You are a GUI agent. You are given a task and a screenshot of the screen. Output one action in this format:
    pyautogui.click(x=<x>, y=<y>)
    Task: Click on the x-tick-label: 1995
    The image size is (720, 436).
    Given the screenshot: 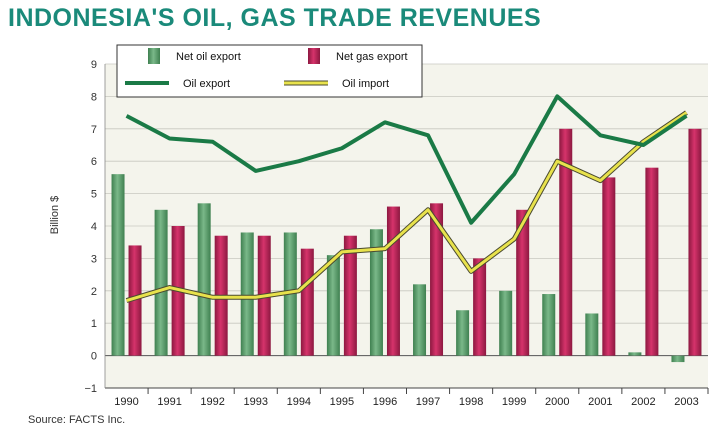 What is the action you would take?
    pyautogui.click(x=342, y=402)
    